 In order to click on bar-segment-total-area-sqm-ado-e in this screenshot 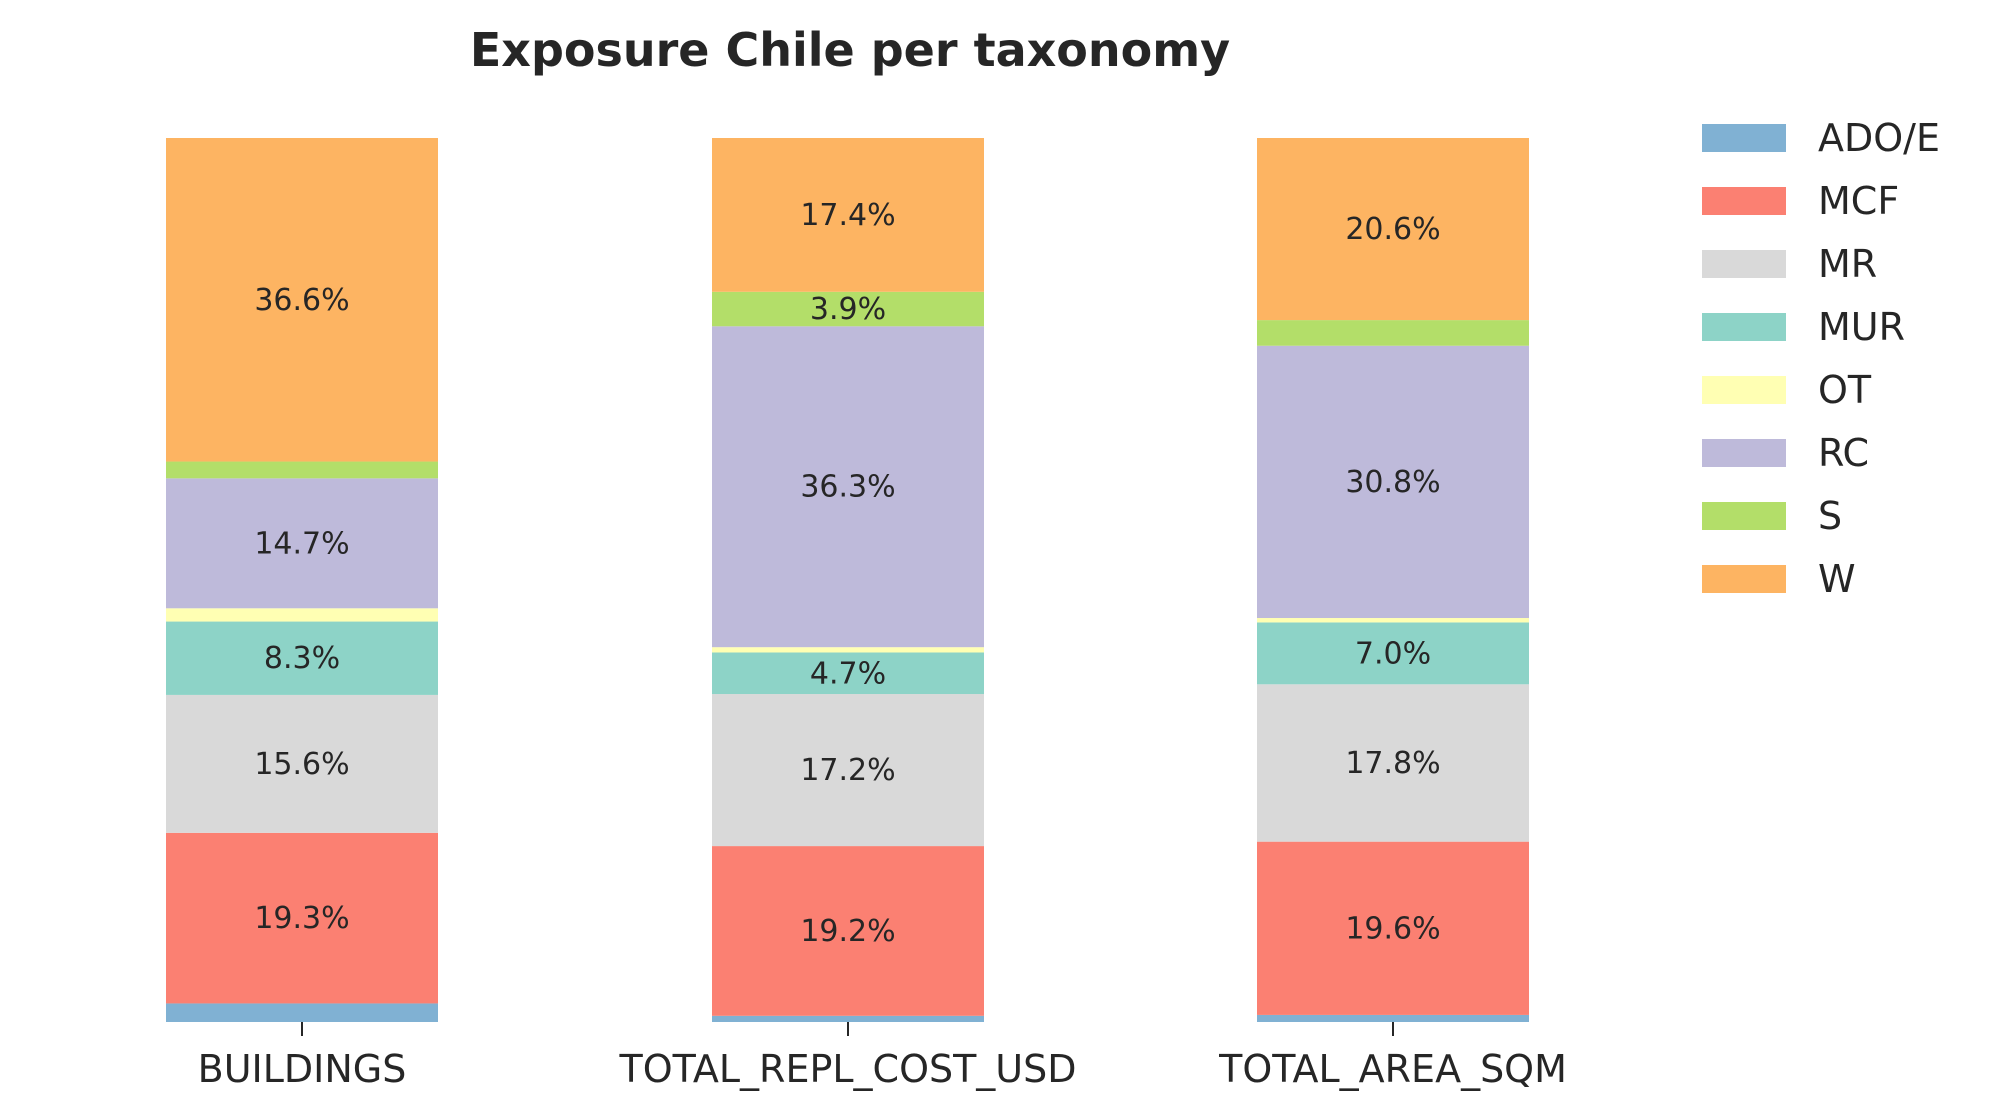, I will do `click(1393, 1018)`.